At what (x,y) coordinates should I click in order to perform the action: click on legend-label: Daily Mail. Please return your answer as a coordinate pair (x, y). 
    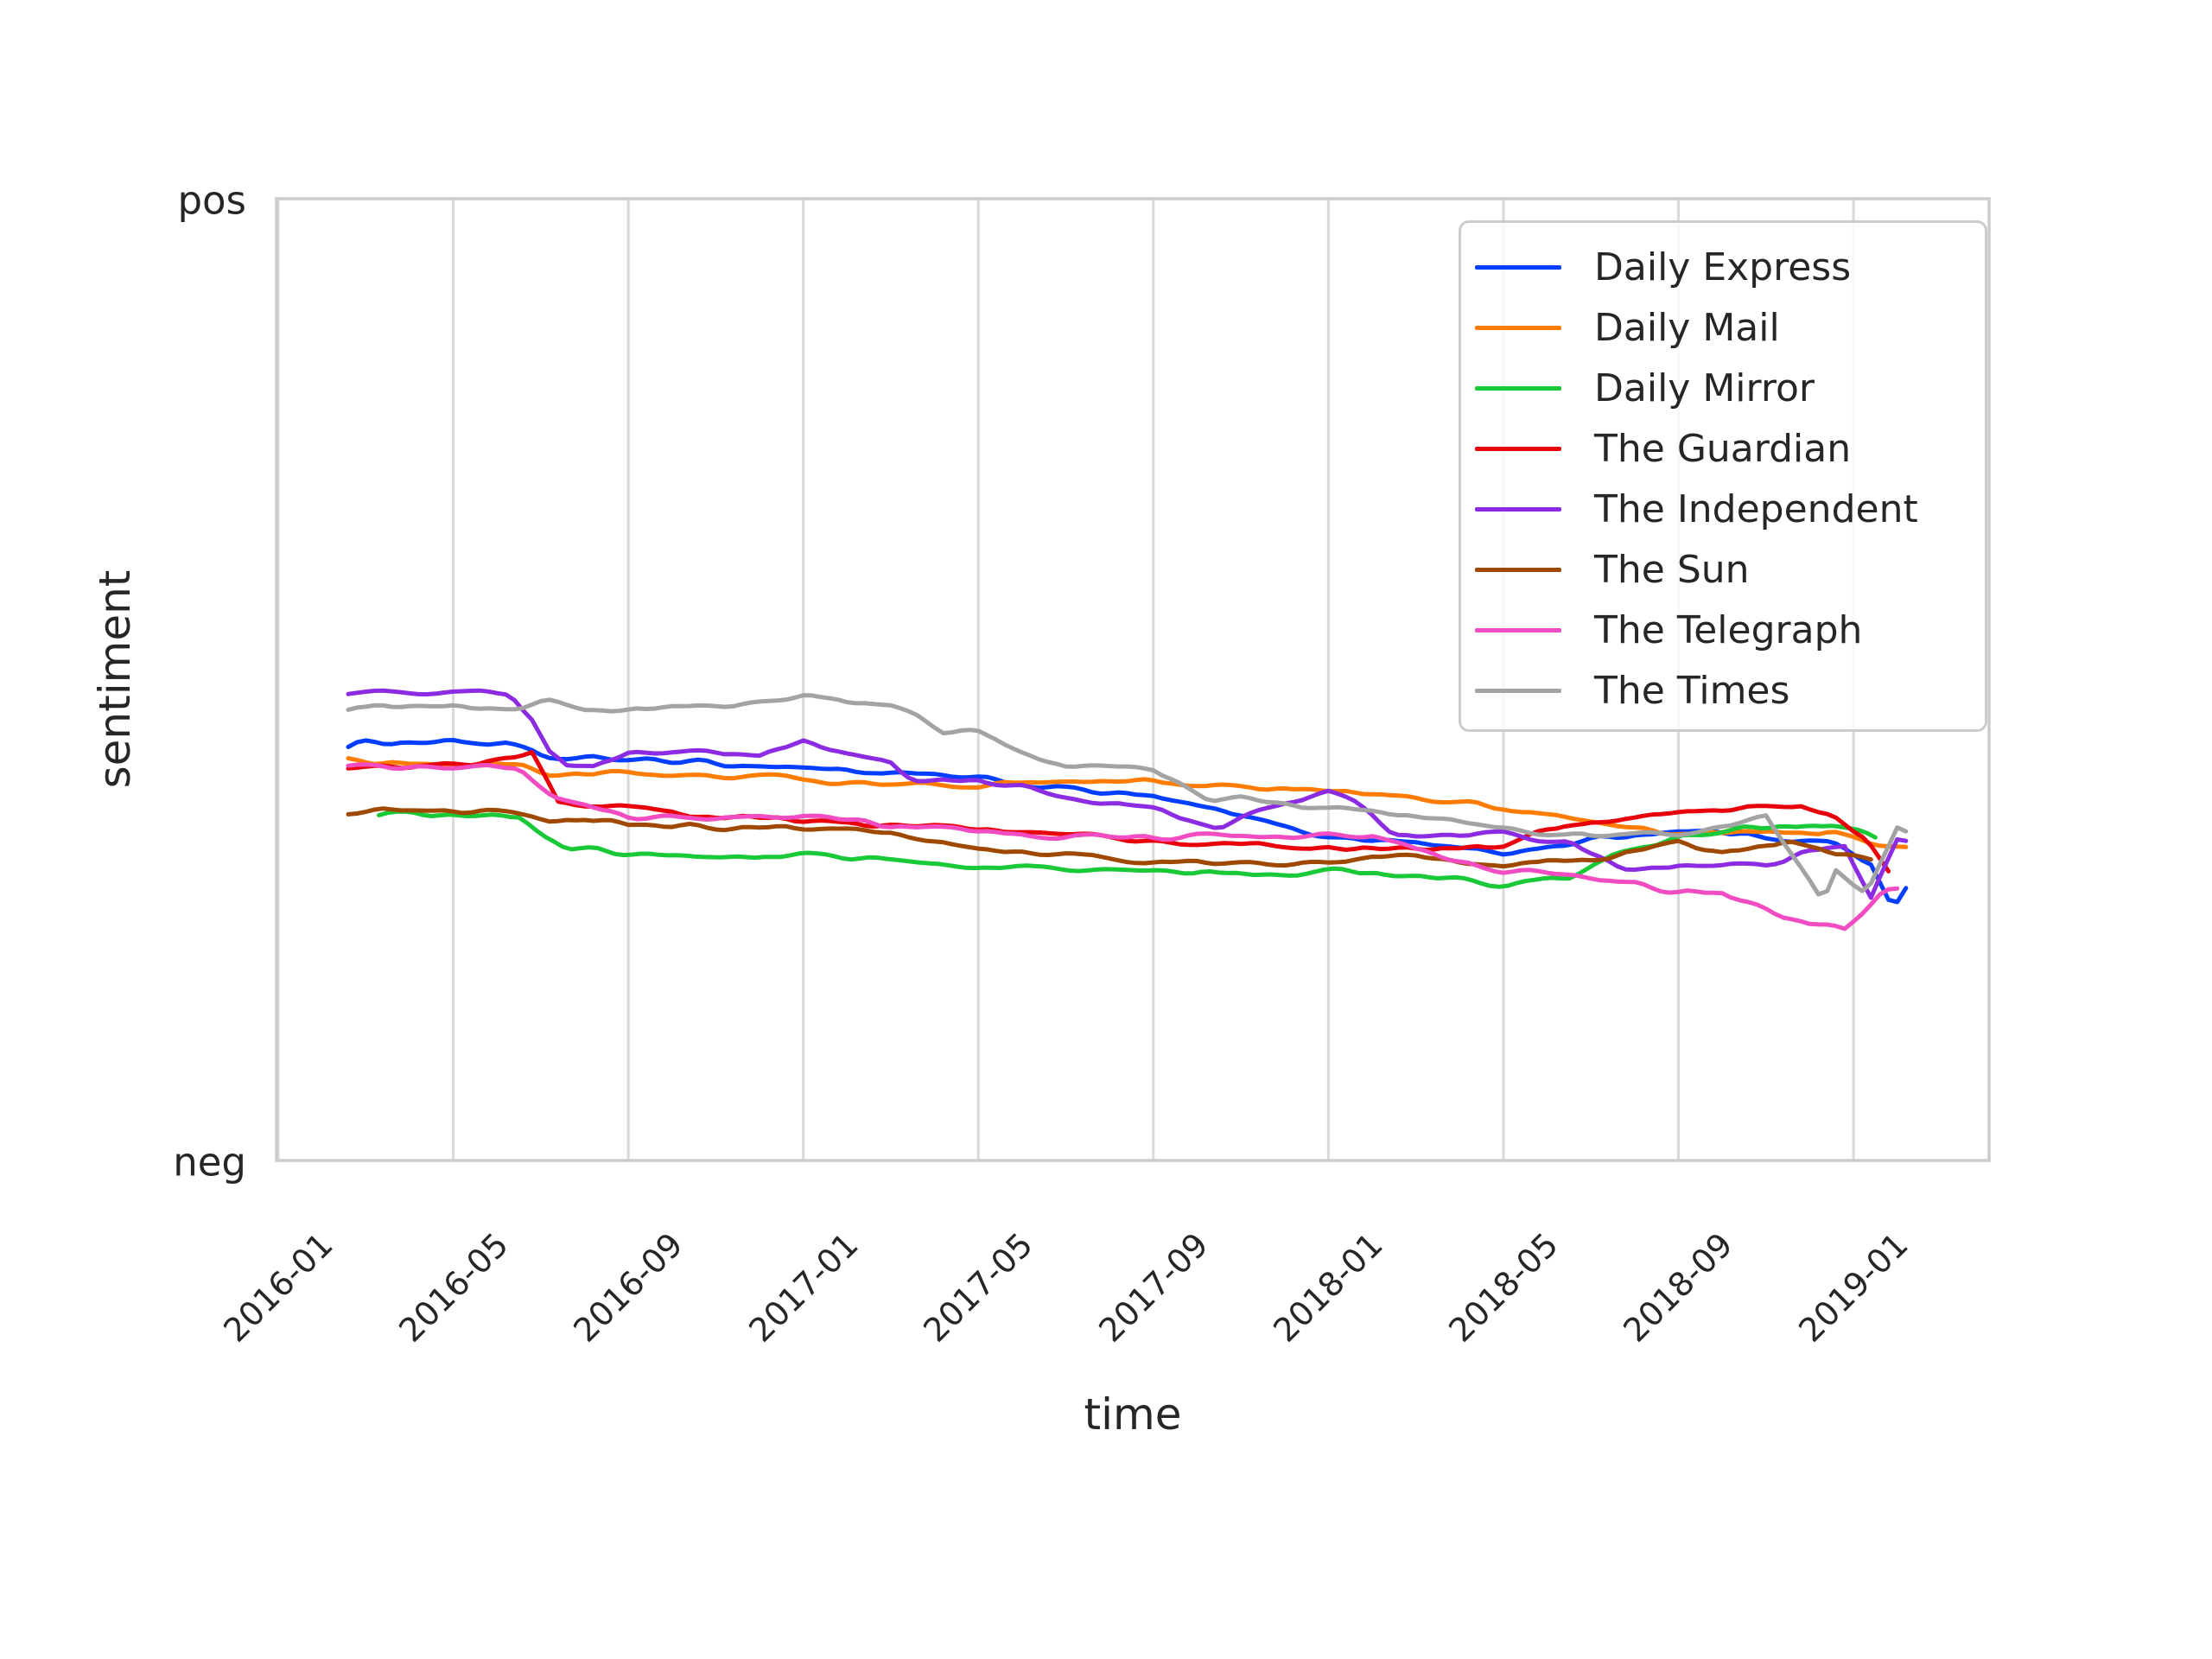
    Looking at the image, I should click on (1687, 327).